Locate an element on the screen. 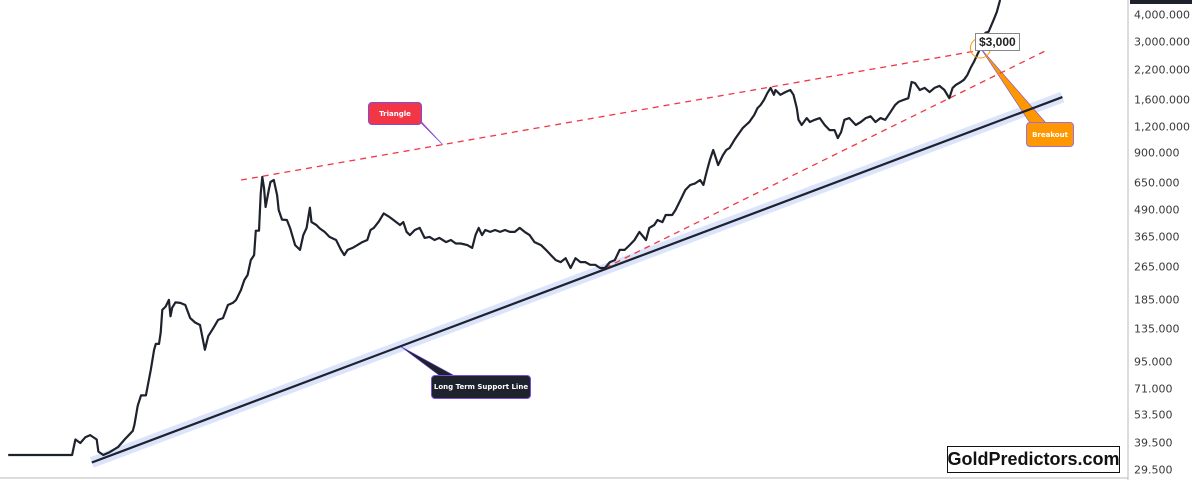  y-tick-label: 365.000 is located at coordinates (1157, 237).